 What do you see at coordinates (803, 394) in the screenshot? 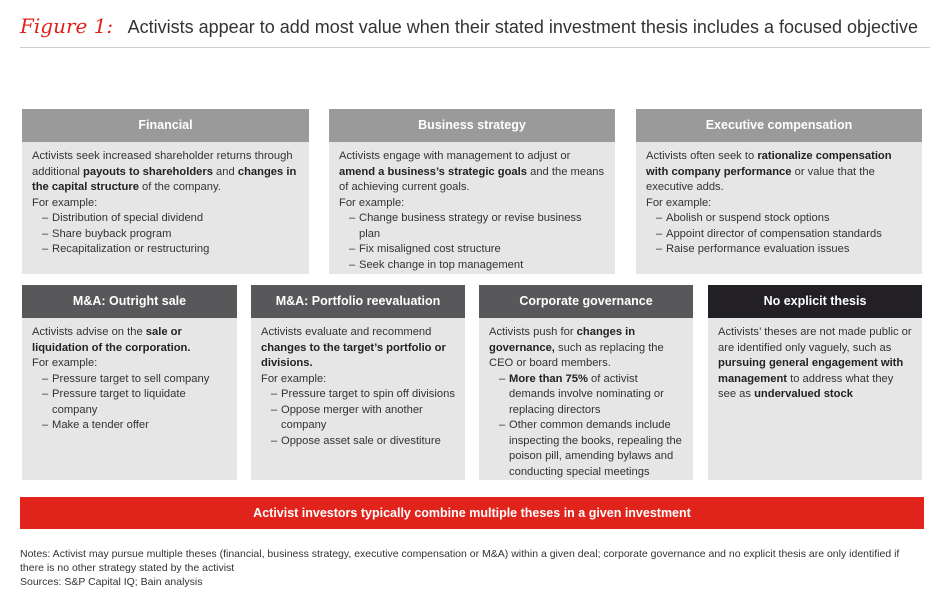
I see `emphasis-text: undervalued stock` at bounding box center [803, 394].